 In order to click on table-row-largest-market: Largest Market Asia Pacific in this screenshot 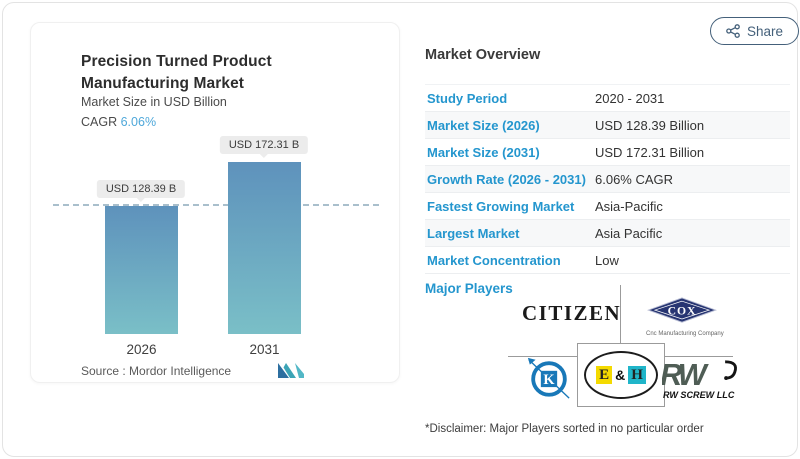, I will do `click(607, 233)`.